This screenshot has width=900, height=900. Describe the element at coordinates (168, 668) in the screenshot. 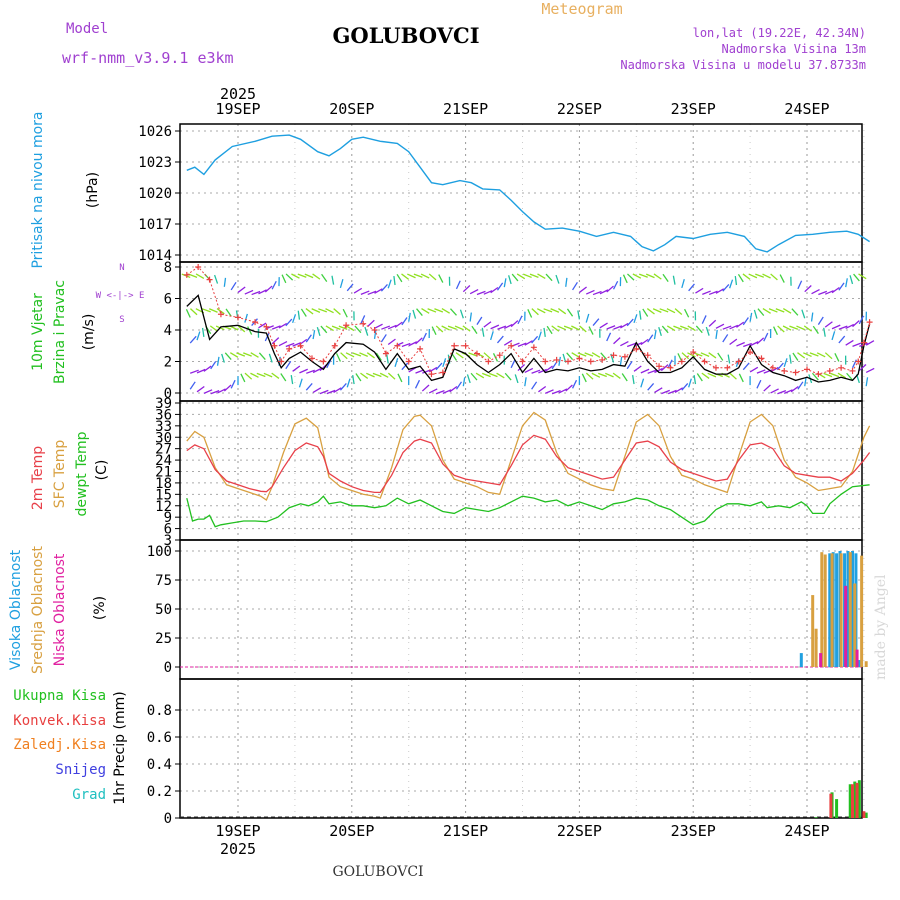

I see `y-tick-label: 0` at that location.